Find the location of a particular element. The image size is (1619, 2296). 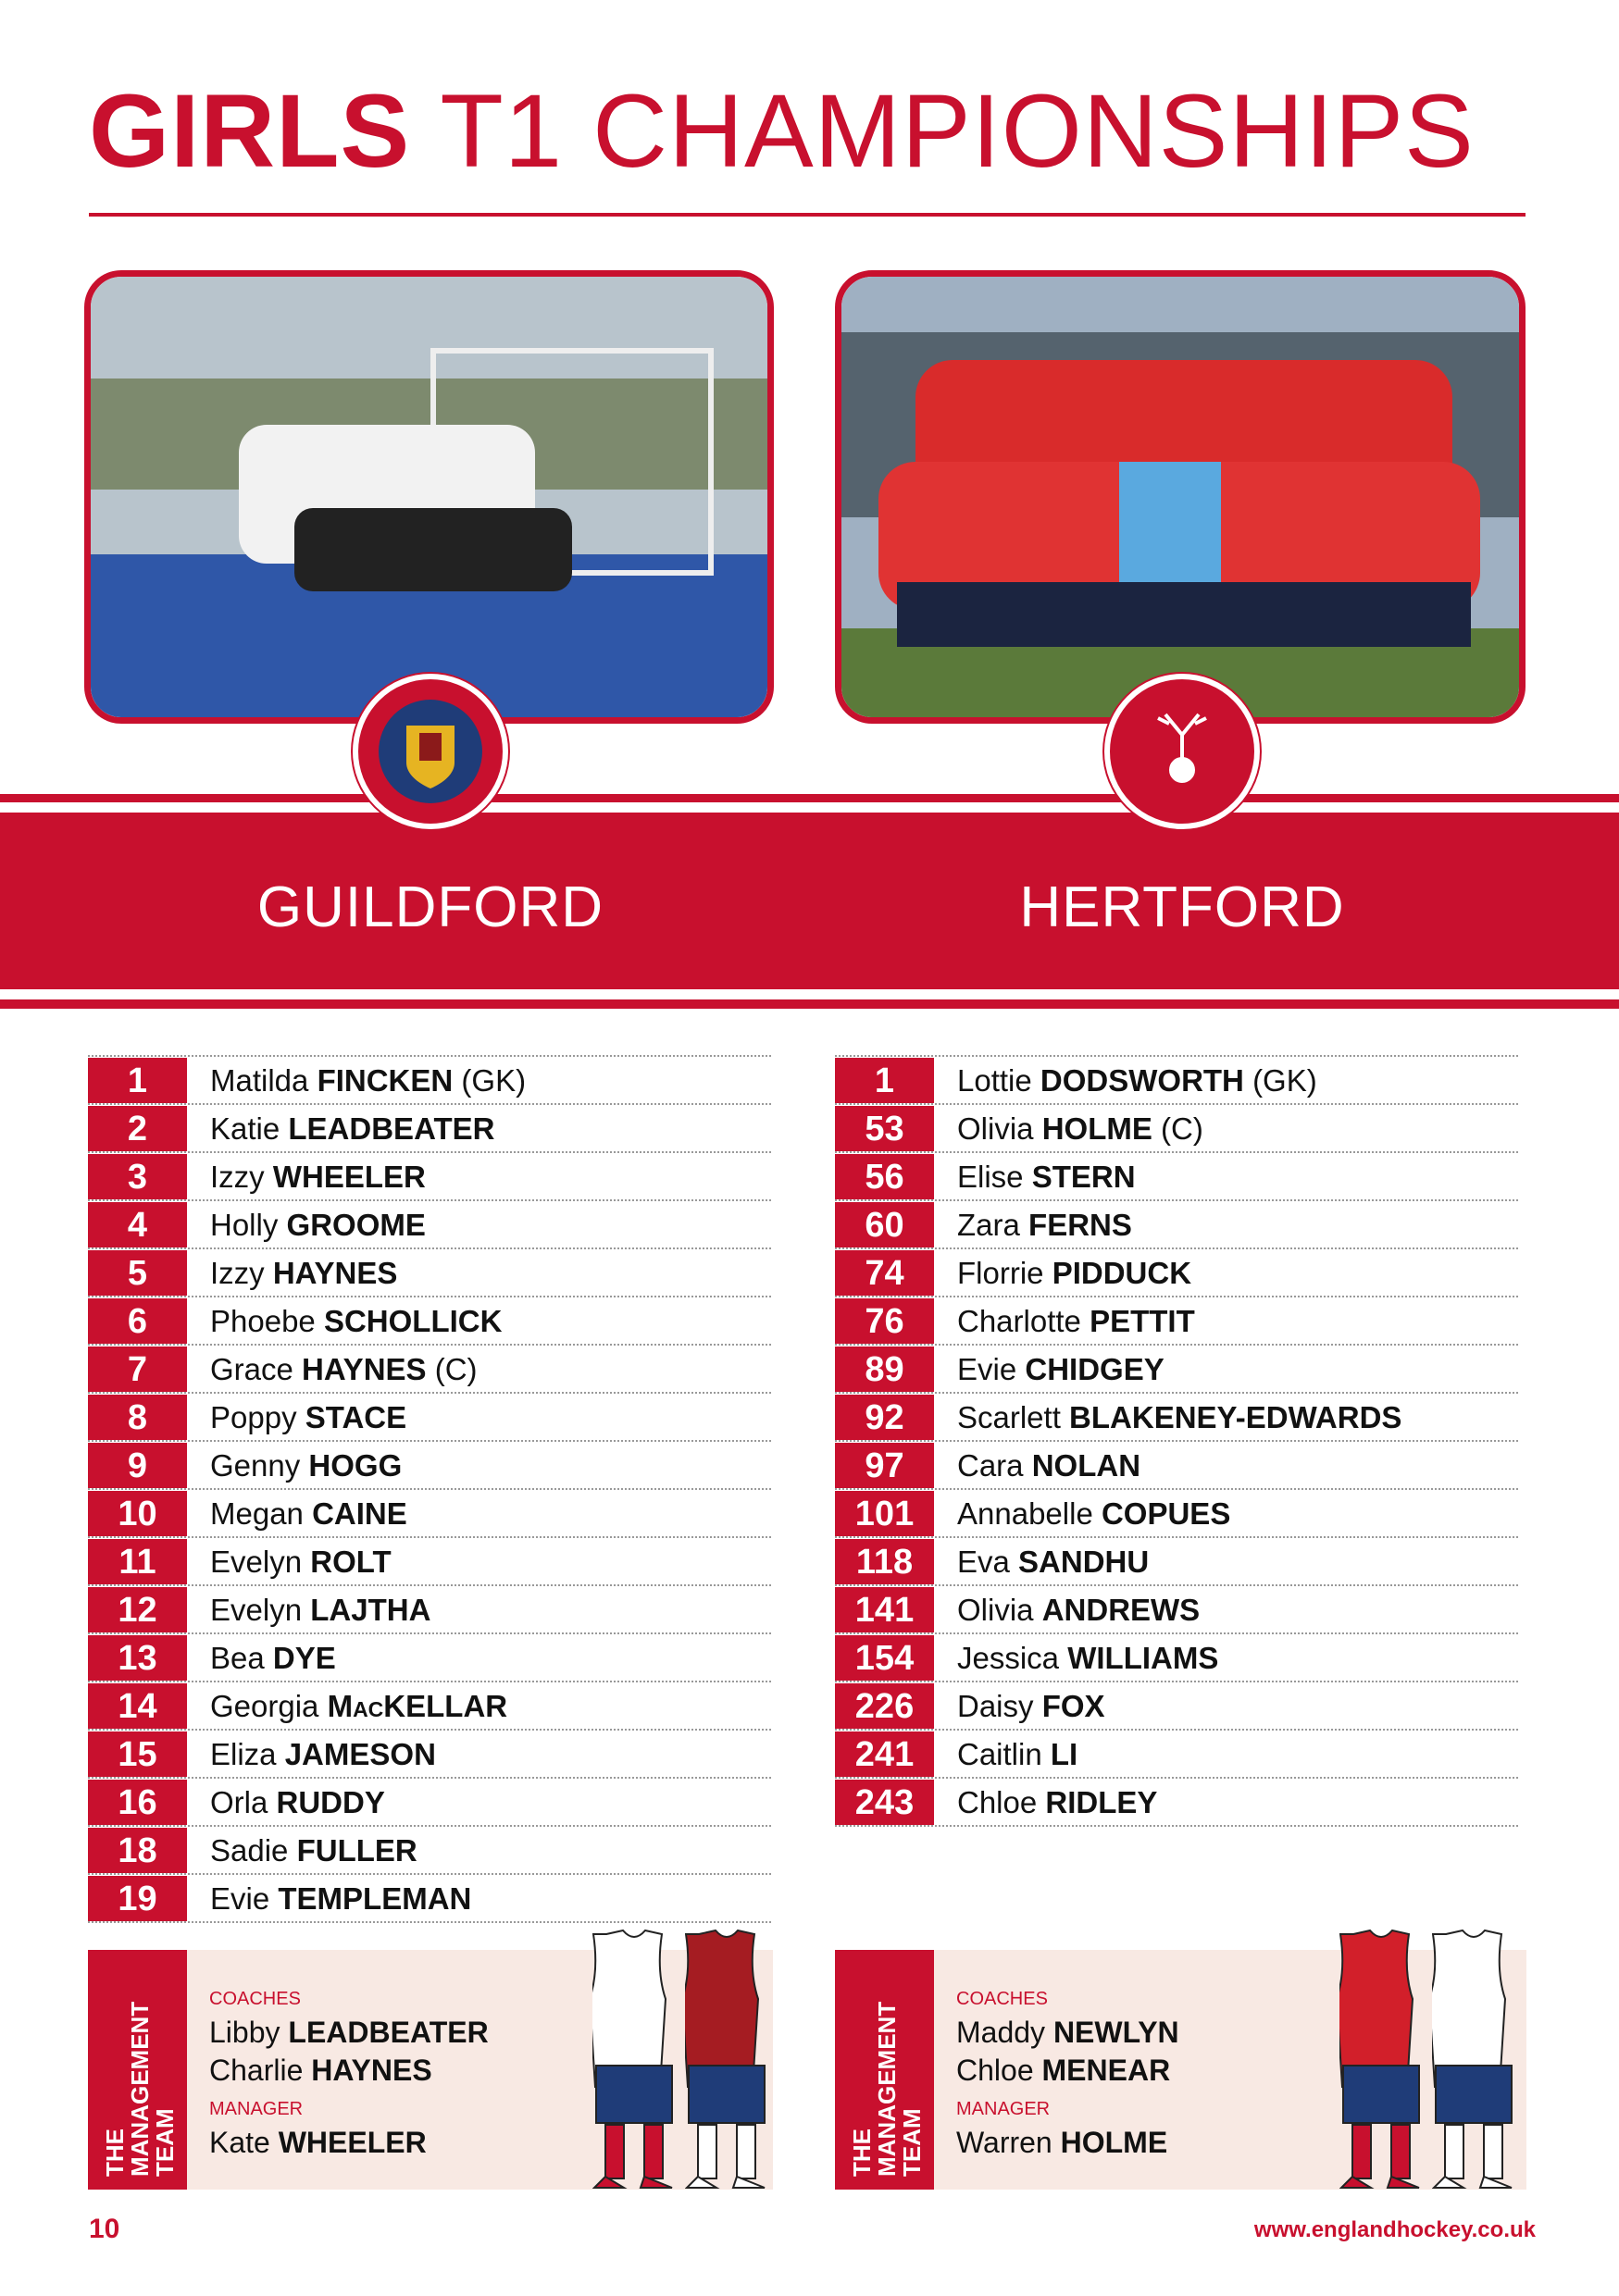

player-name: Evelyn LAJTHA is located at coordinates (320, 1610).